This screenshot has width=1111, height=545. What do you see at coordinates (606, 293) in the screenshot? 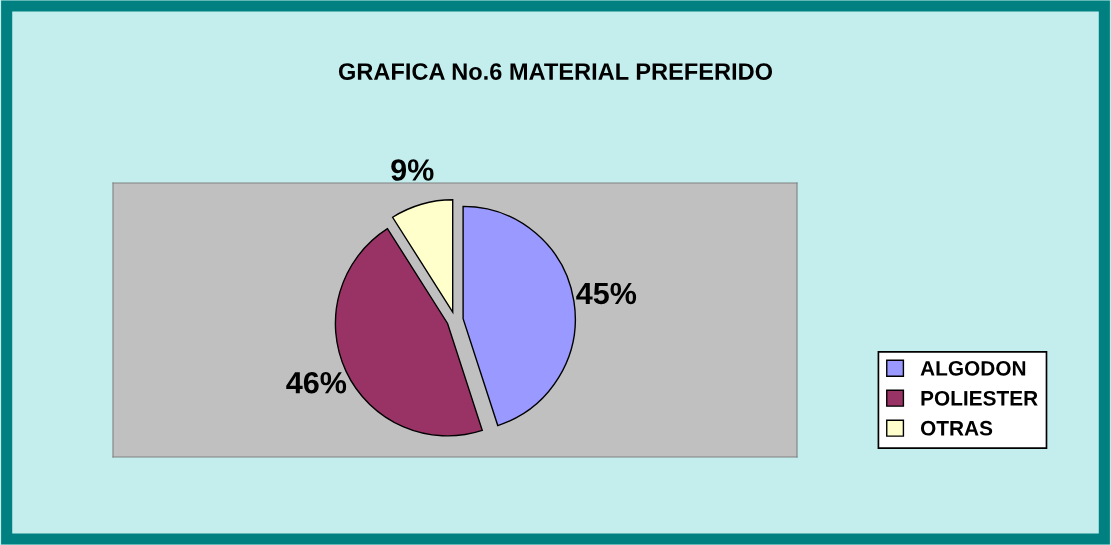
I see `data-label: 45%` at bounding box center [606, 293].